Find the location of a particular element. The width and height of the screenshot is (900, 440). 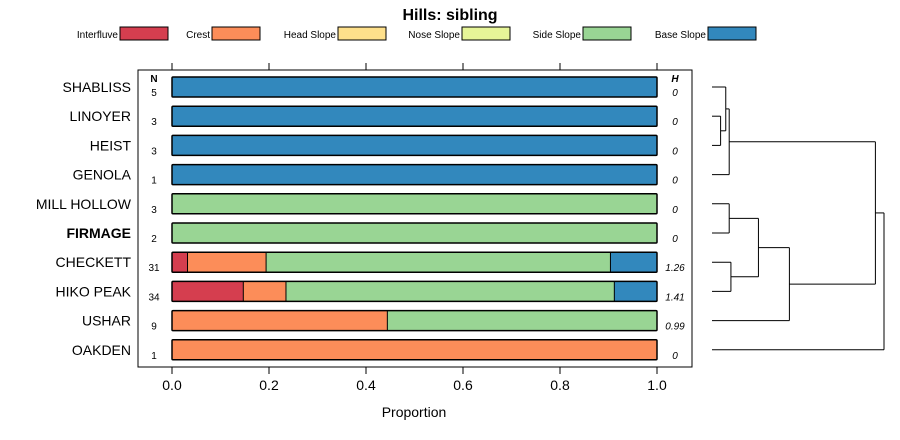

row-label: USHAR is located at coordinates (106, 321).